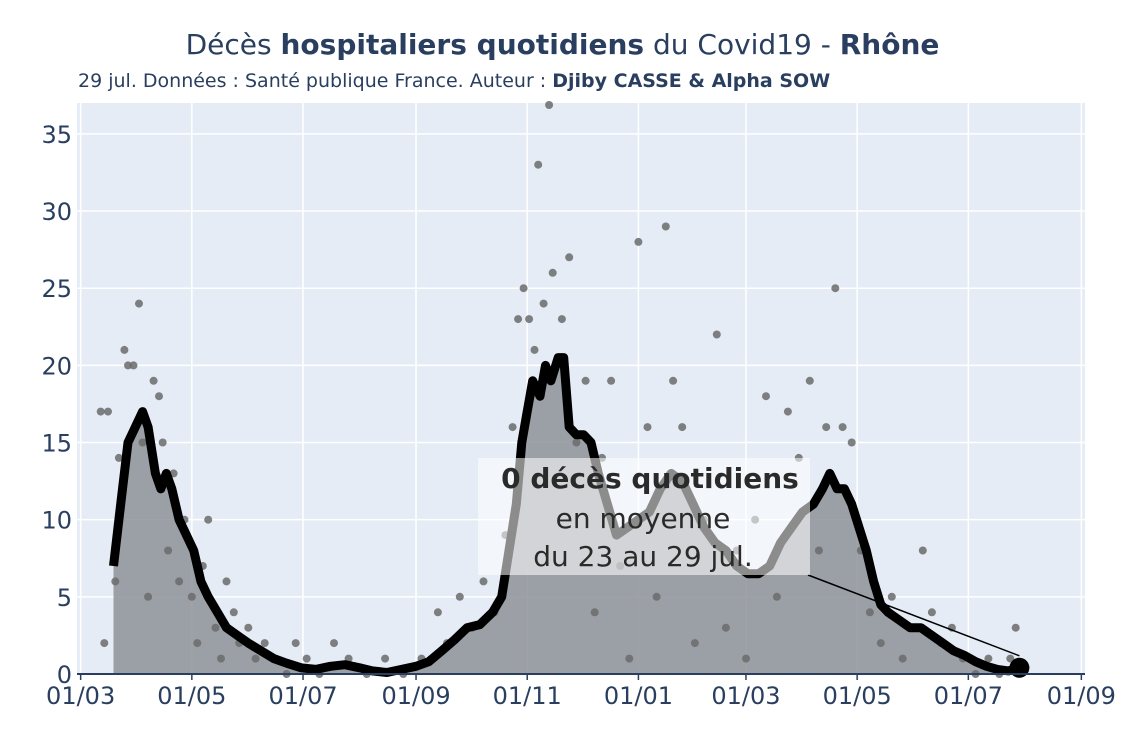  What do you see at coordinates (913, 615) in the screenshot?
I see `annotation-arrow` at bounding box center [913, 615].